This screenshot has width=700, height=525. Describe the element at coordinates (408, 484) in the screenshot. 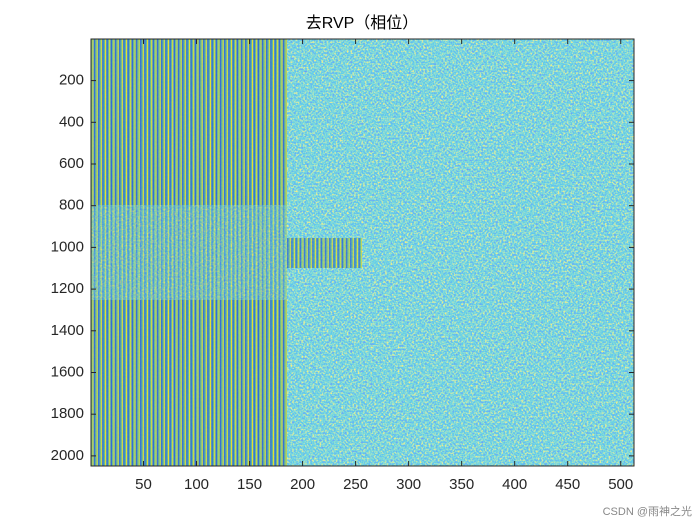

I see `x-tick-label: 300` at that location.